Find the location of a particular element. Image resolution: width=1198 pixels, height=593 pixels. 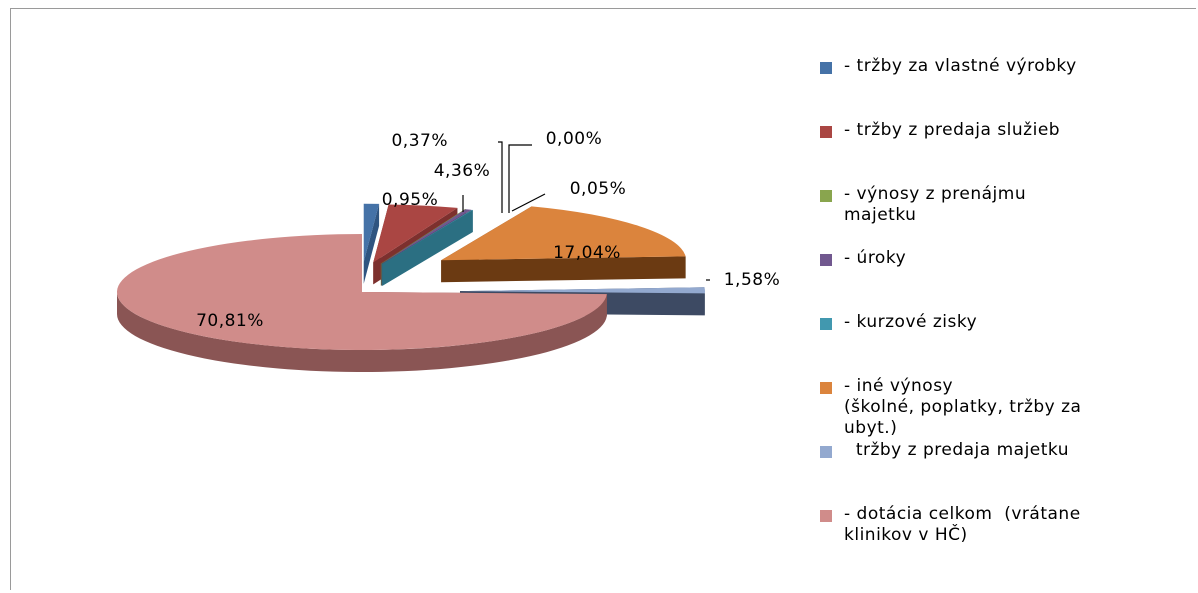

pie-slice-8-top is located at coordinates (361, 292).